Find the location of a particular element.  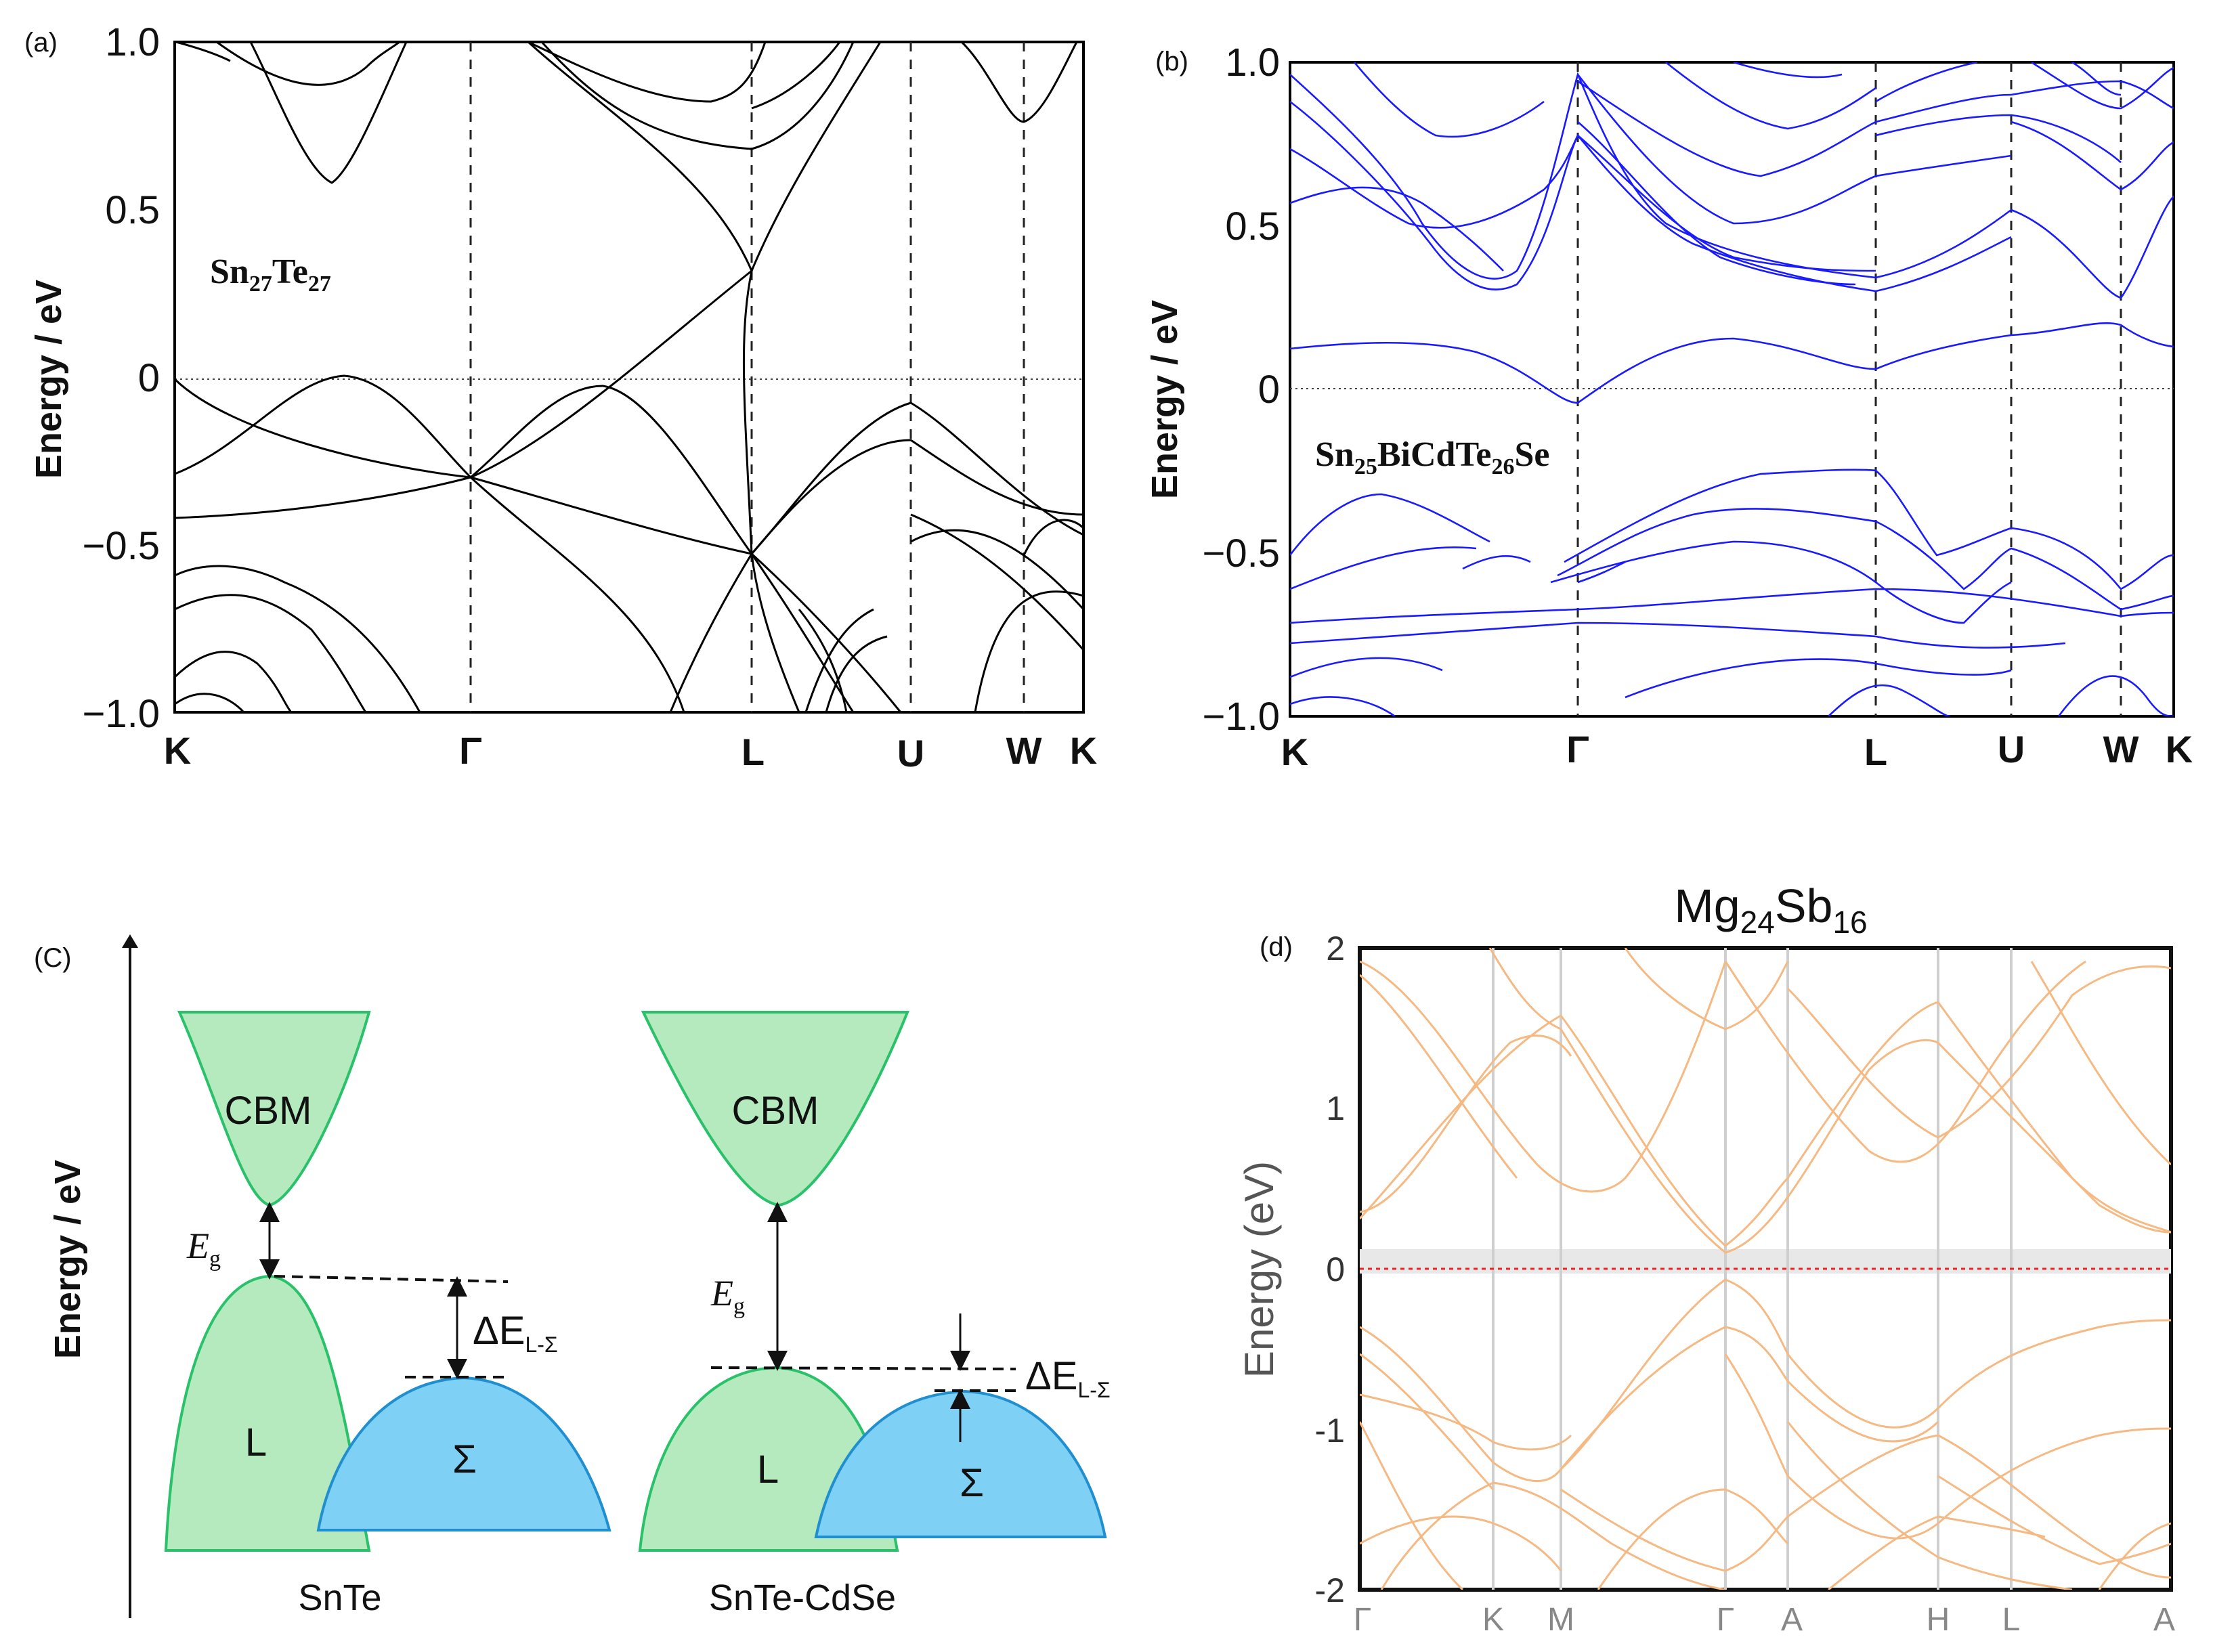

snte-sigma-label: Σ is located at coordinates (464, 1459).